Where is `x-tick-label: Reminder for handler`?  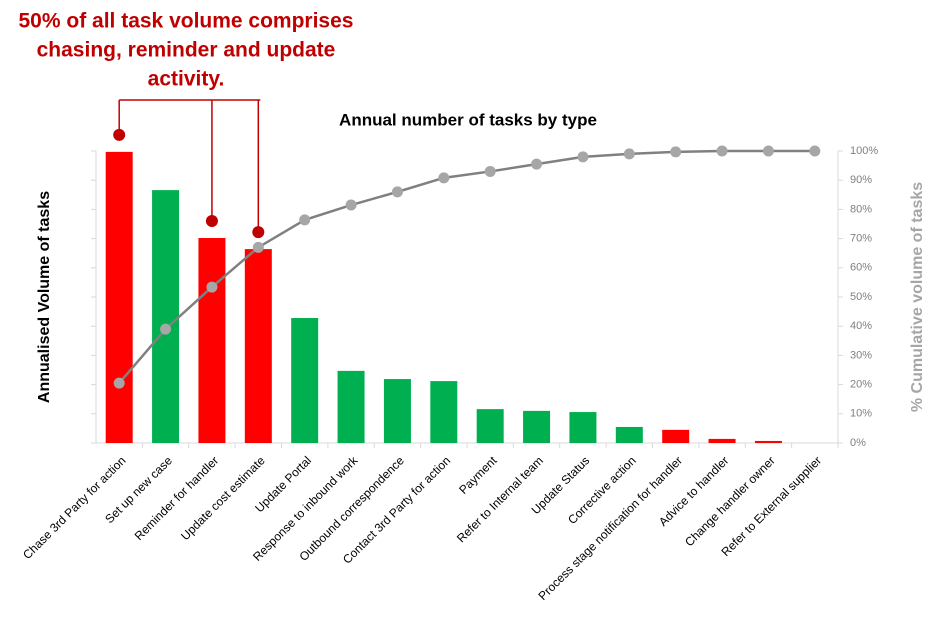 x-tick-label: Reminder for handler is located at coordinates (177, 498).